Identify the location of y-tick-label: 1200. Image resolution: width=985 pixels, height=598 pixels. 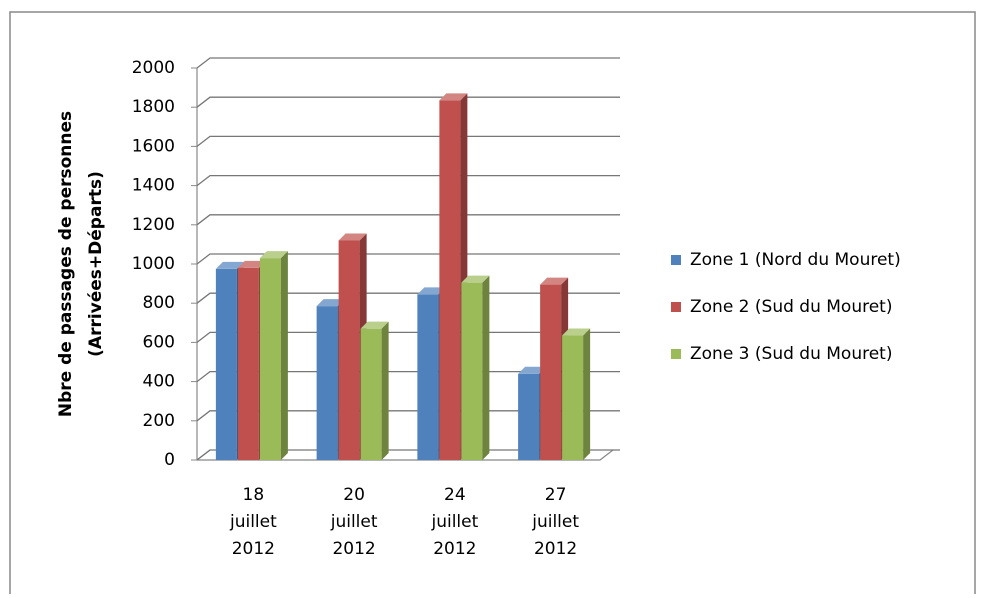
(153, 225).